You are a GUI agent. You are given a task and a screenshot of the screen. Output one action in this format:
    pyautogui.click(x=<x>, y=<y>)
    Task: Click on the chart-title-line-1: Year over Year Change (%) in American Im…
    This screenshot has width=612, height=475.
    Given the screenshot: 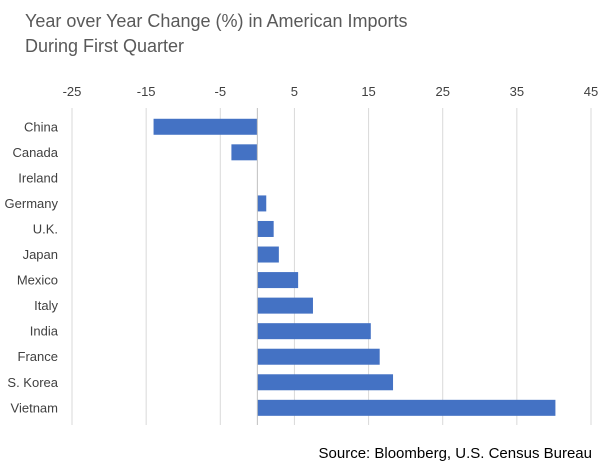 What is the action you would take?
    pyautogui.click(x=216, y=21)
    